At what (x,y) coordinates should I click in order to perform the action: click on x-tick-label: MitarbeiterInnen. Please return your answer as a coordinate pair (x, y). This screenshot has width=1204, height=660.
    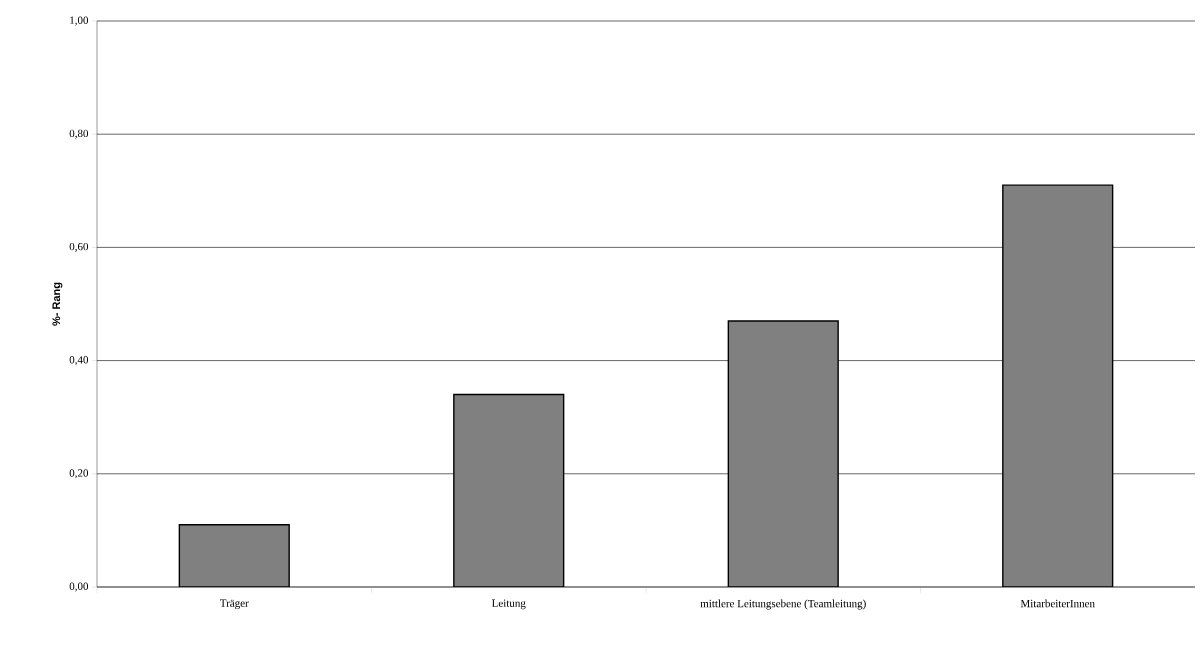
    Looking at the image, I should click on (1057, 603).